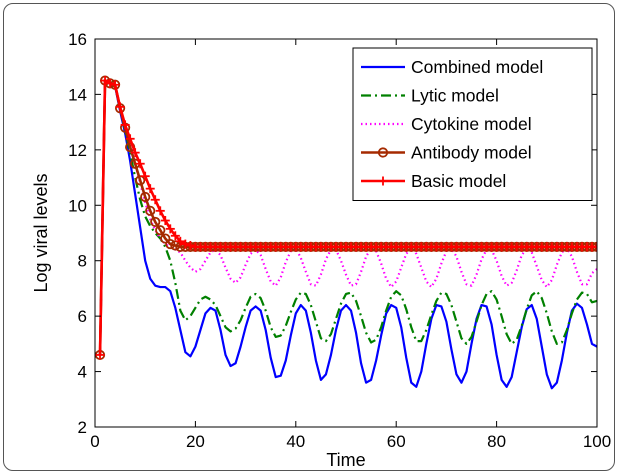 The height and width of the screenshot is (476, 621). I want to click on y-tick-label: 8, so click(82, 261).